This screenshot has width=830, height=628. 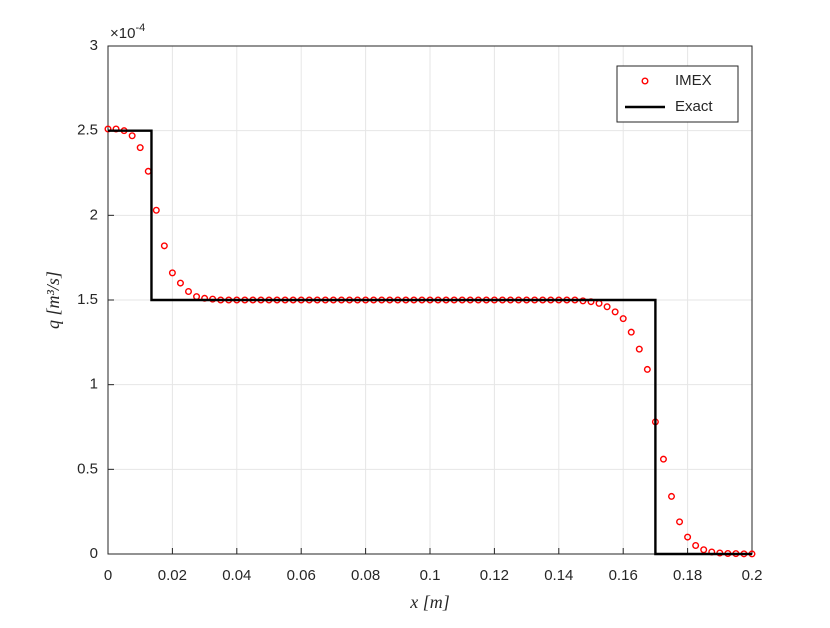 What do you see at coordinates (87, 130) in the screenshot?
I see `y-tick-label: 2.5` at bounding box center [87, 130].